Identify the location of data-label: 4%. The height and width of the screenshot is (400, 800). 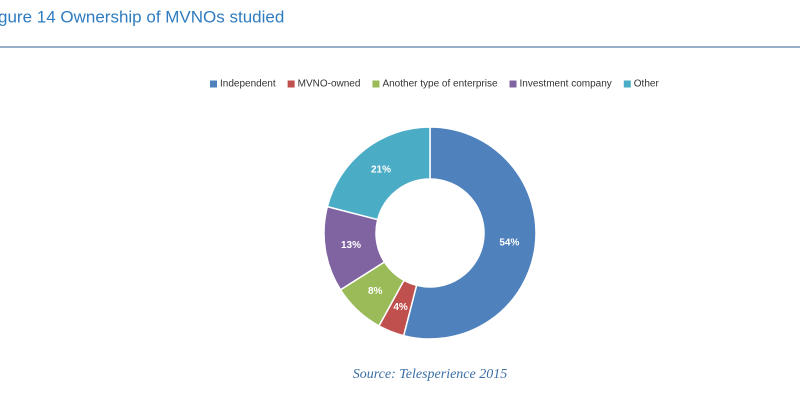
(400, 307).